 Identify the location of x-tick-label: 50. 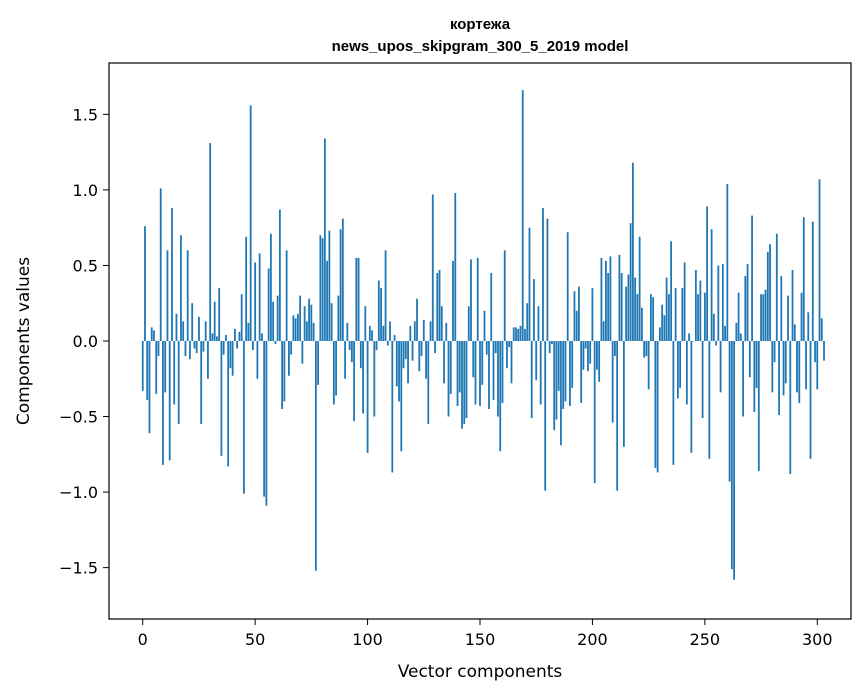
(255, 639).